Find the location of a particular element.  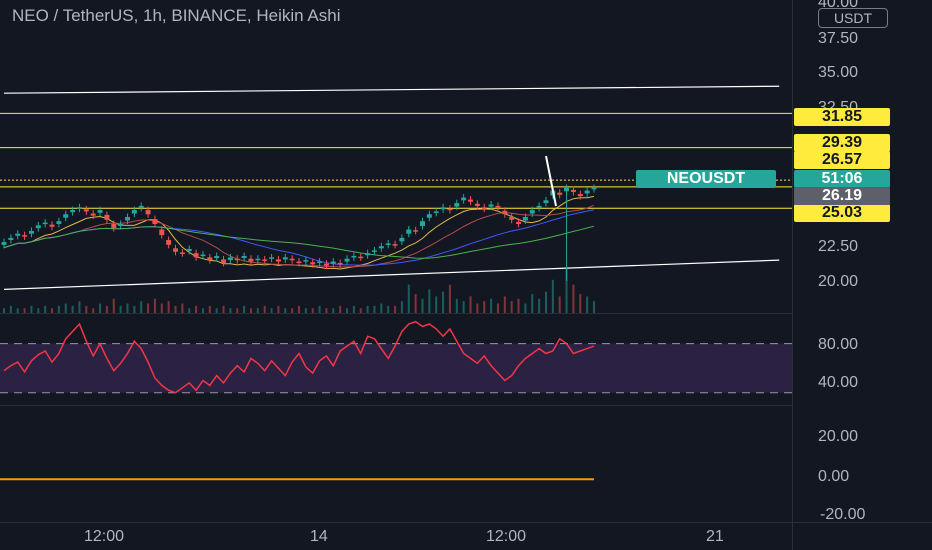

rsi-tick: 80.00 is located at coordinates (838, 344).